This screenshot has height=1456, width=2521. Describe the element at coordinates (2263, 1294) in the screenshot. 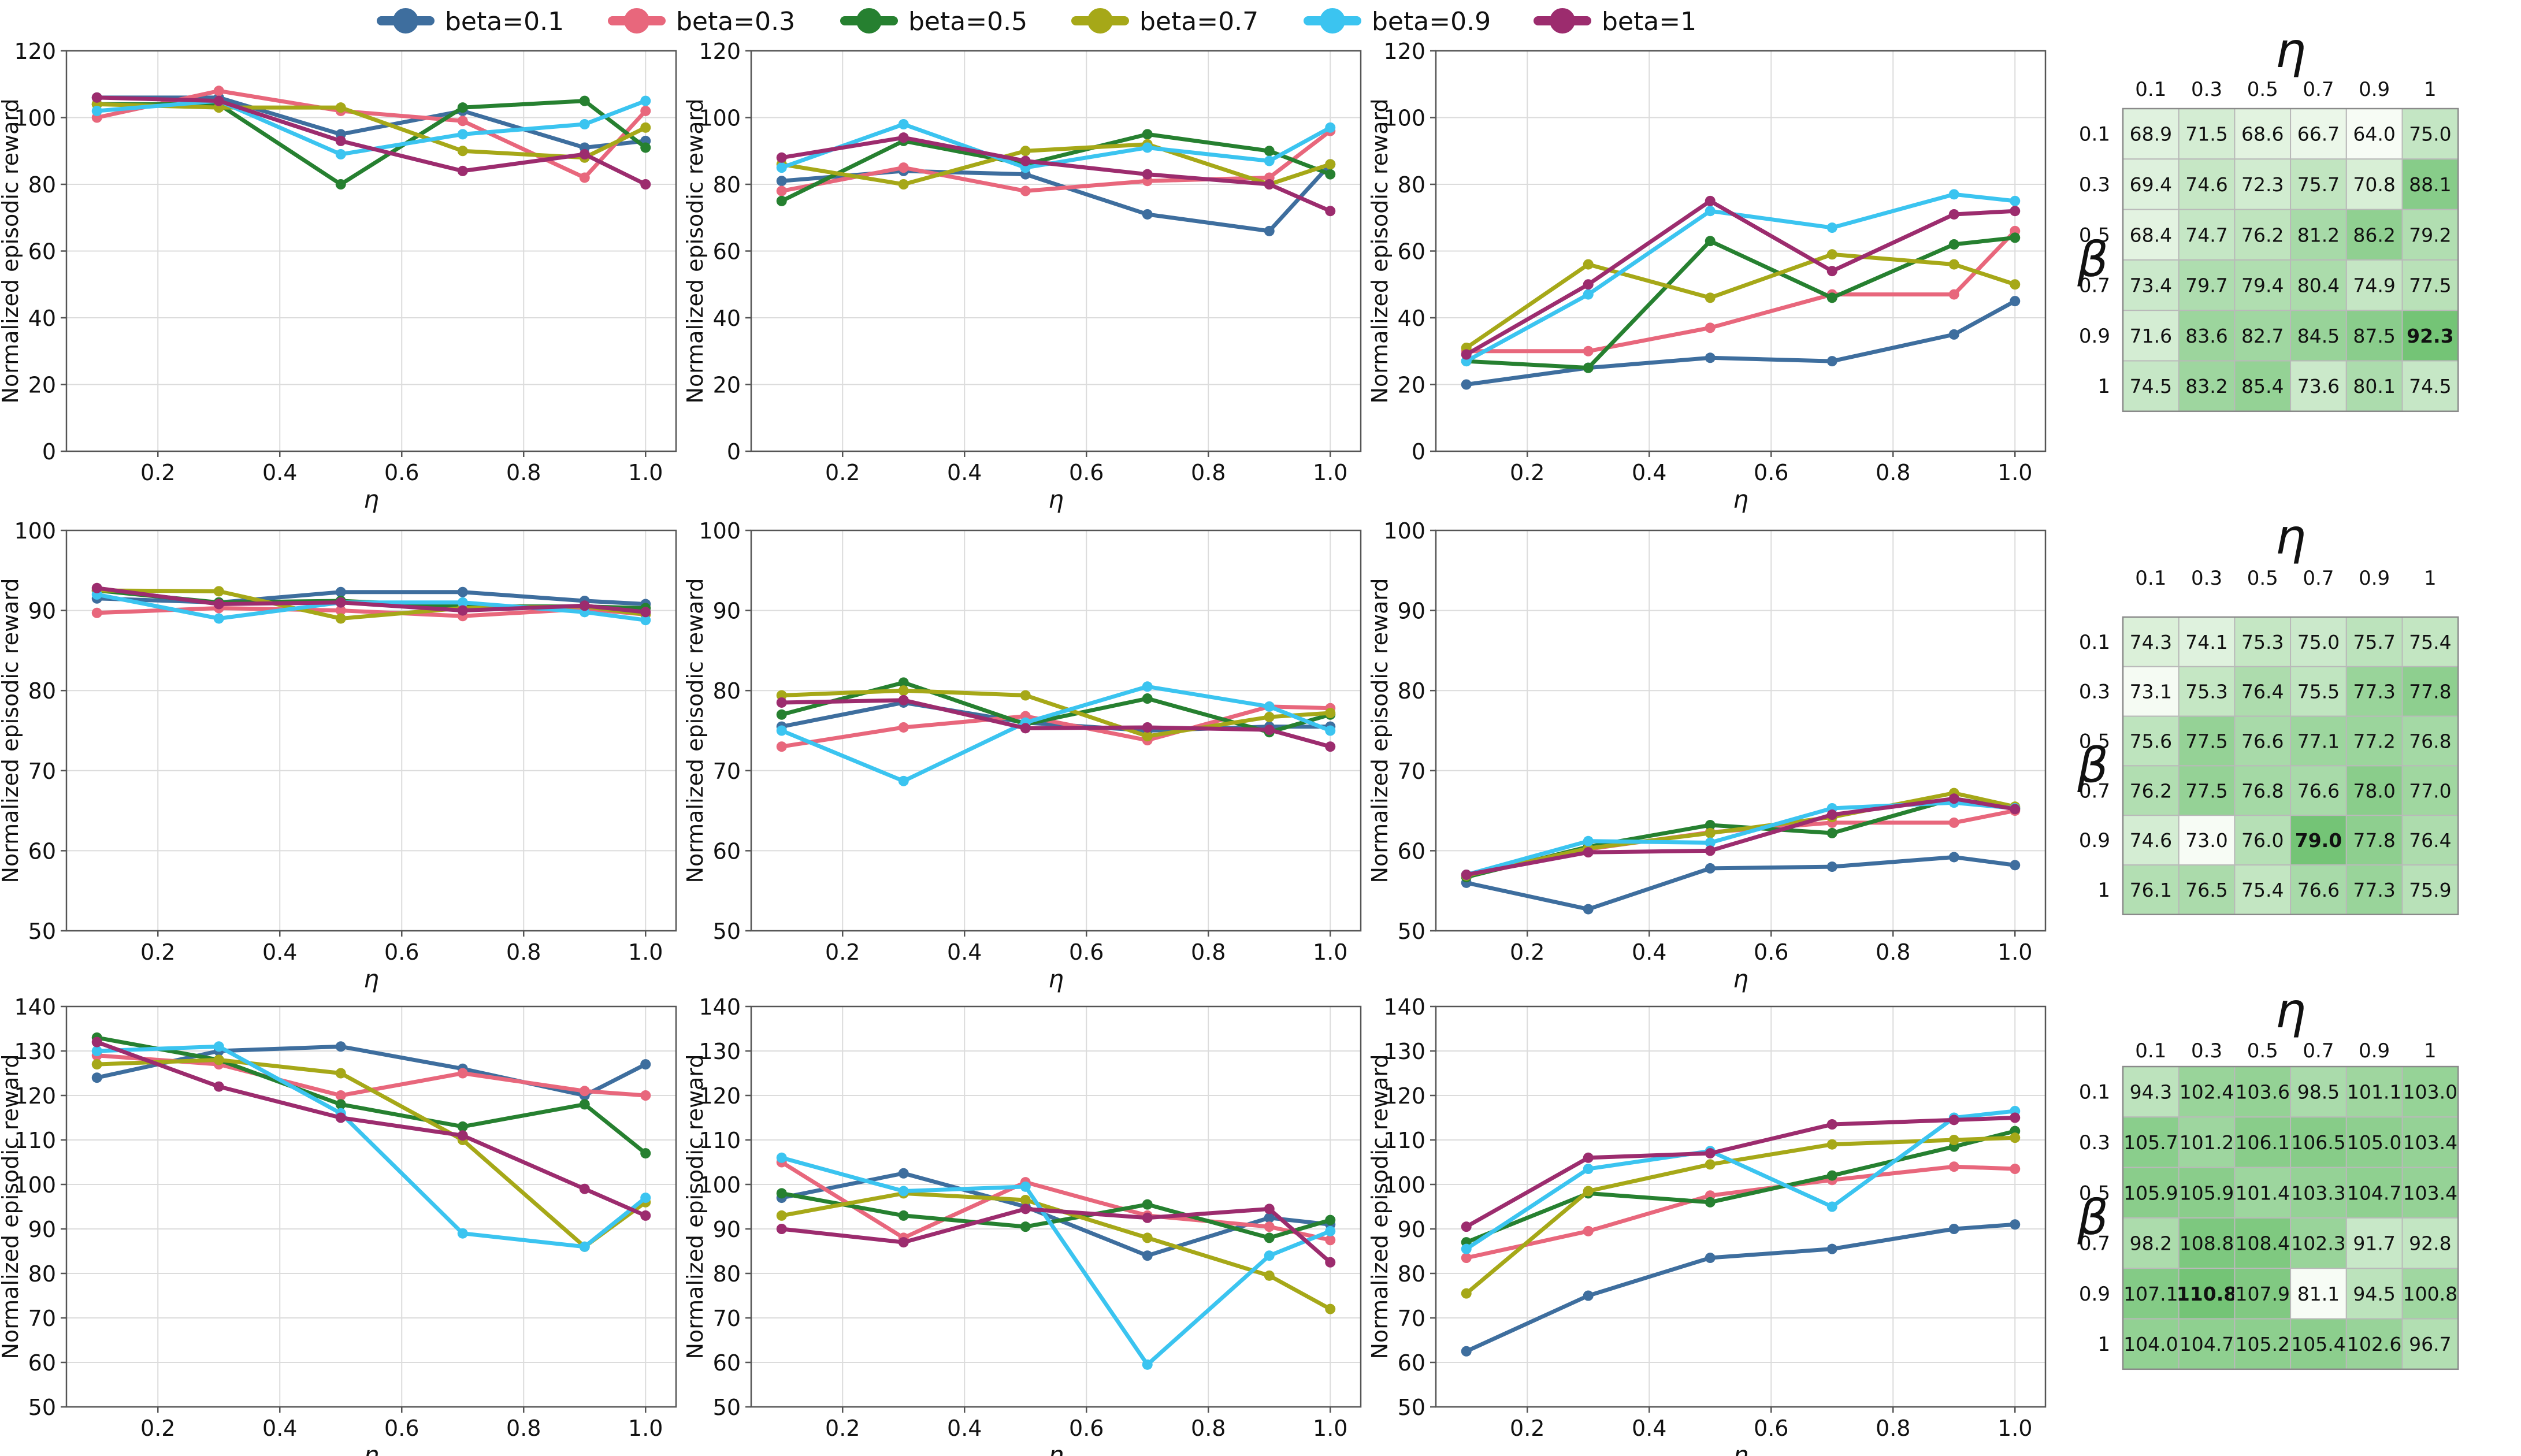

I see `heatmap-value: 107.9` at that location.